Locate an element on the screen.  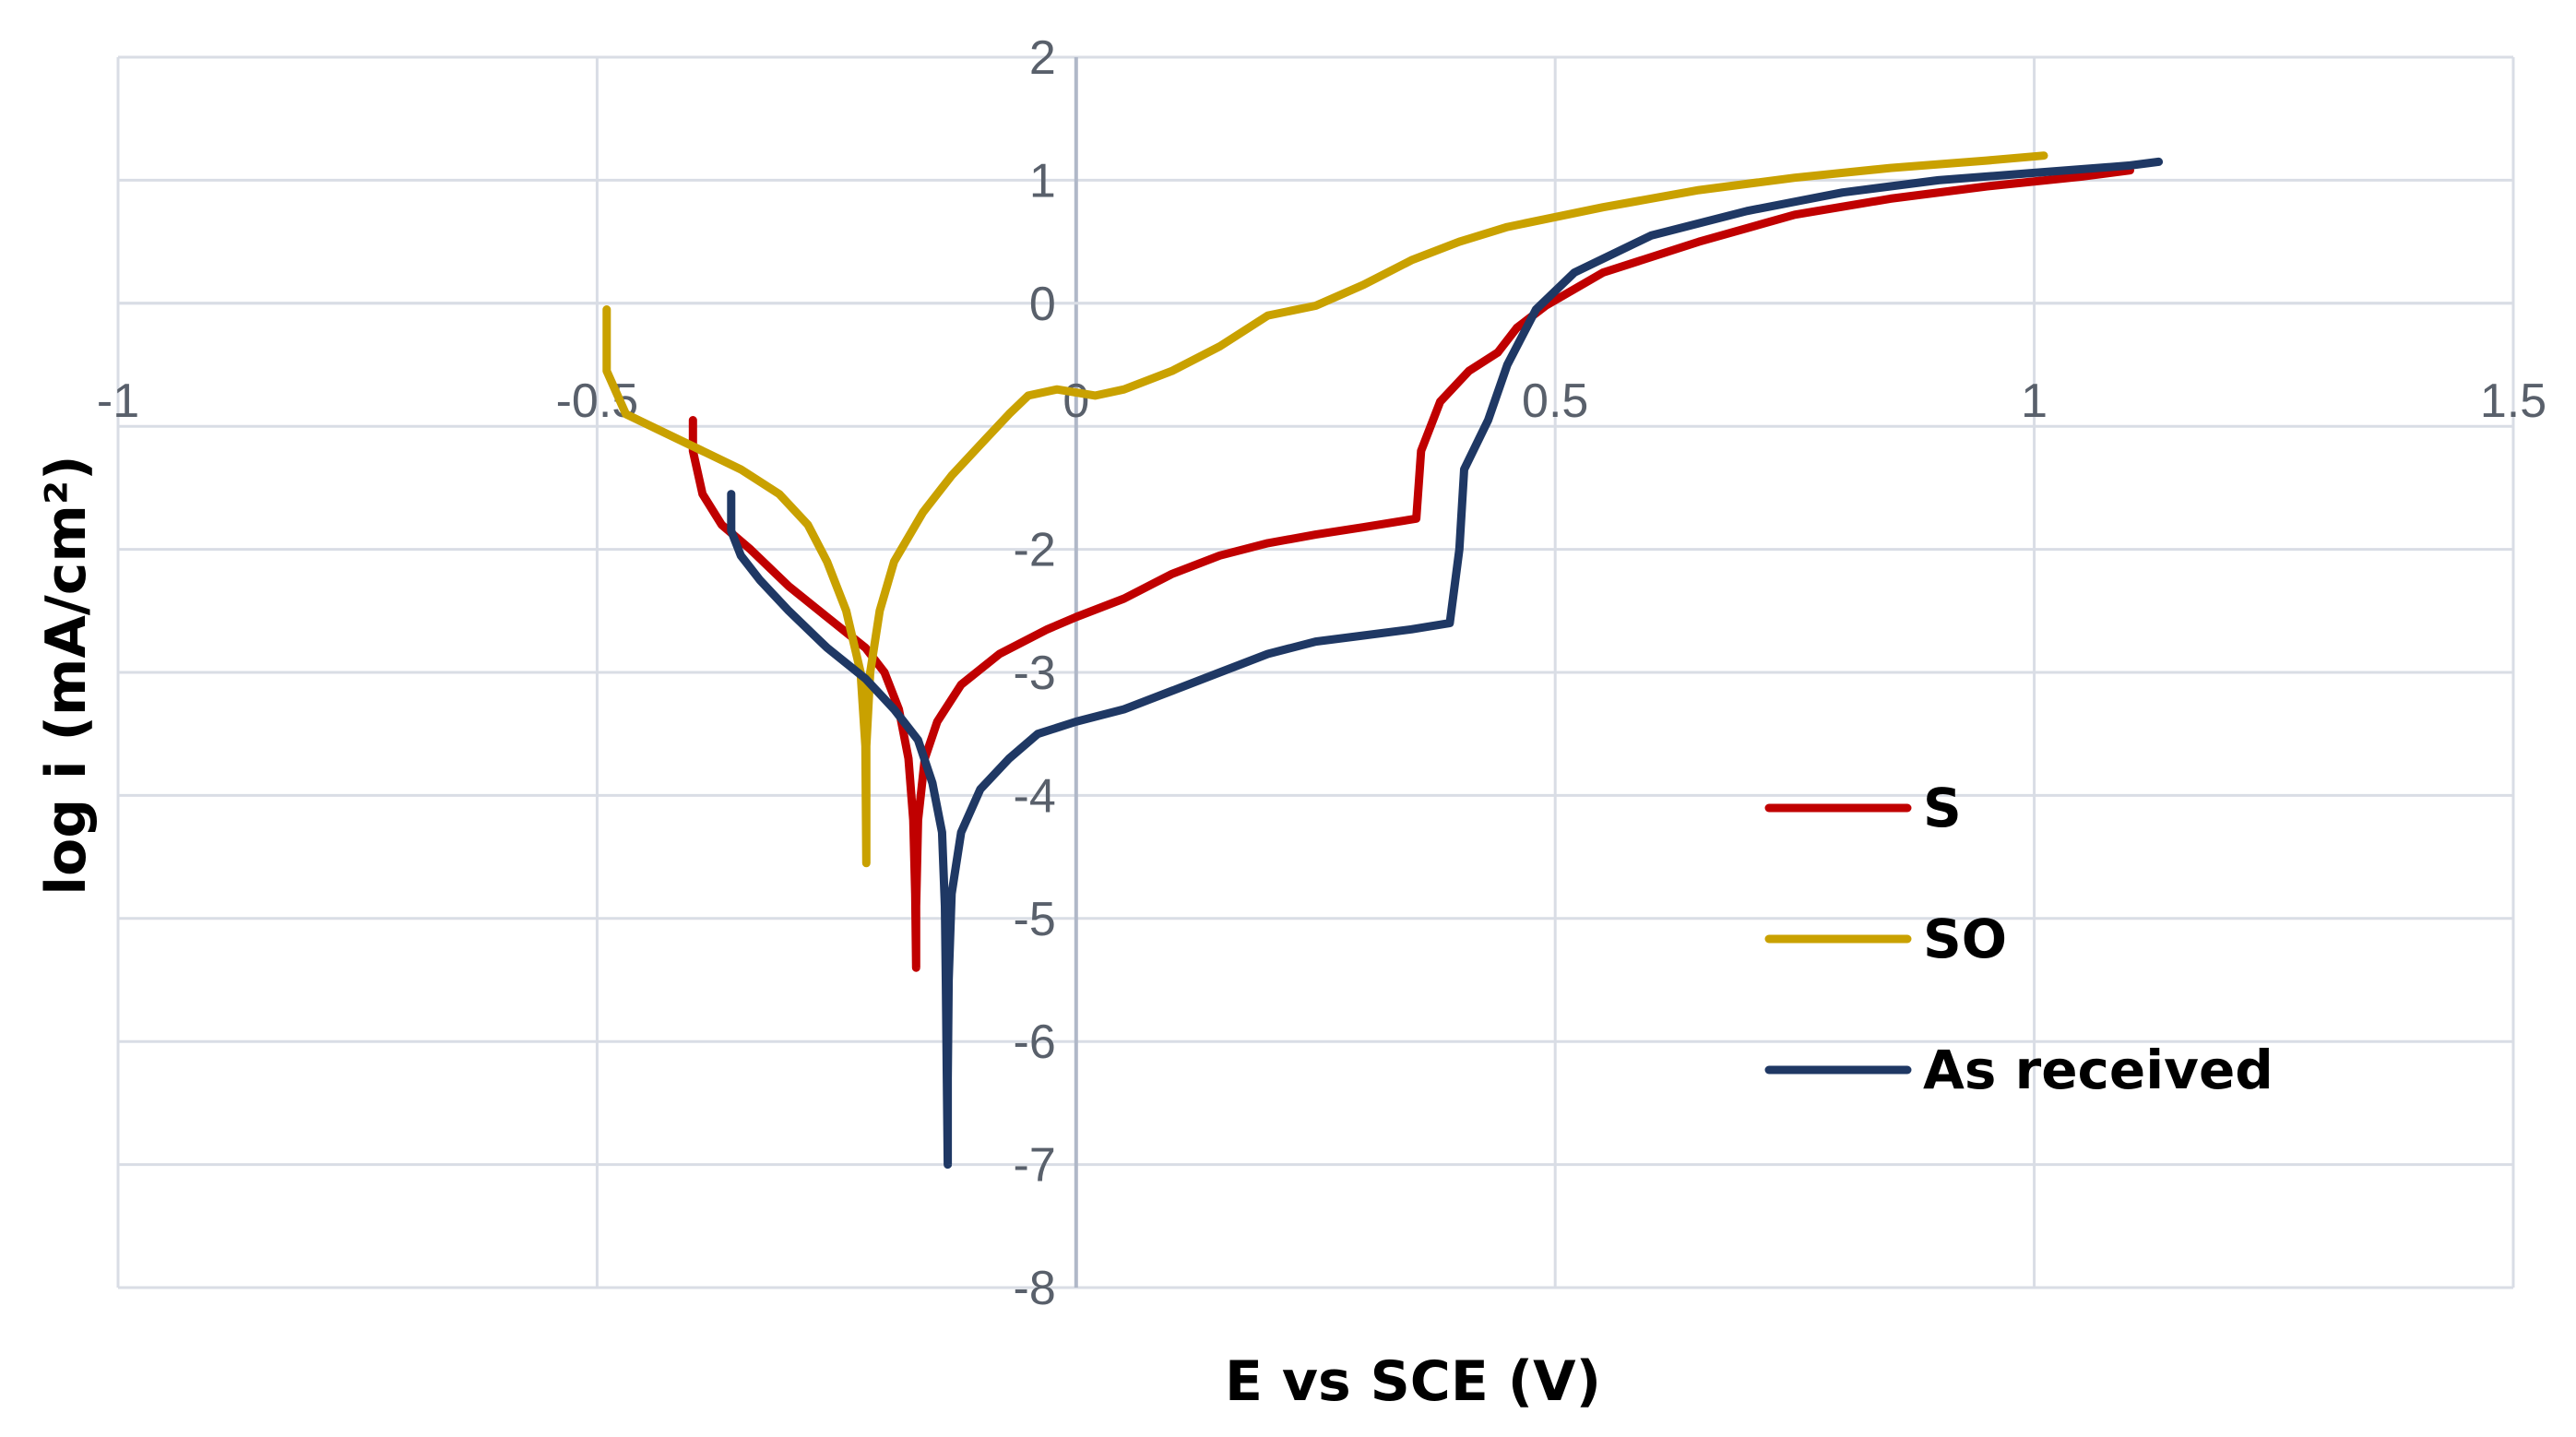
x-tick-label-3: 0.5 is located at coordinates (1555, 401).